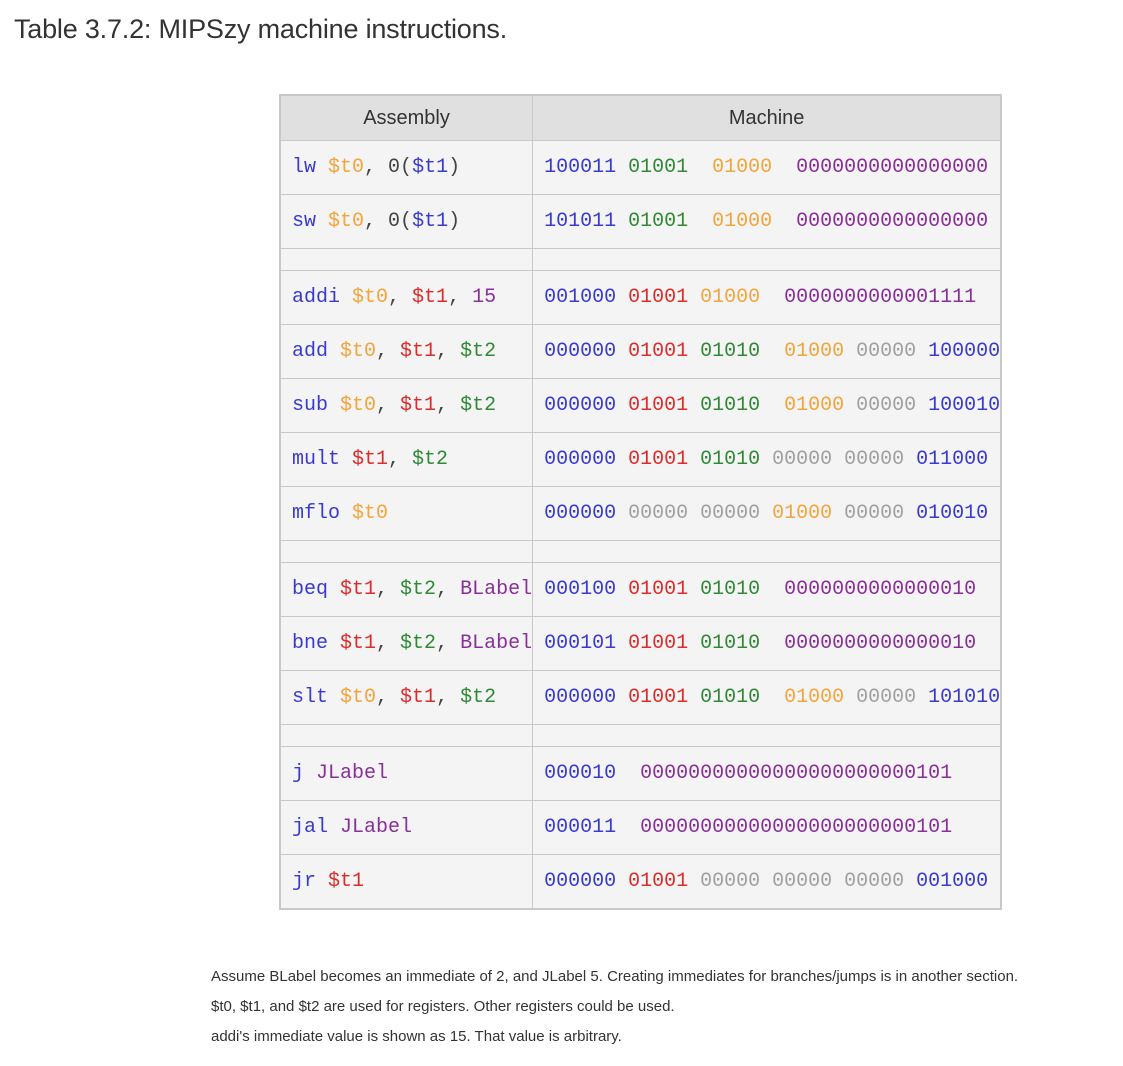  I want to click on machine-code-cell: 000011 00000000000000000000000101, so click(767, 827).